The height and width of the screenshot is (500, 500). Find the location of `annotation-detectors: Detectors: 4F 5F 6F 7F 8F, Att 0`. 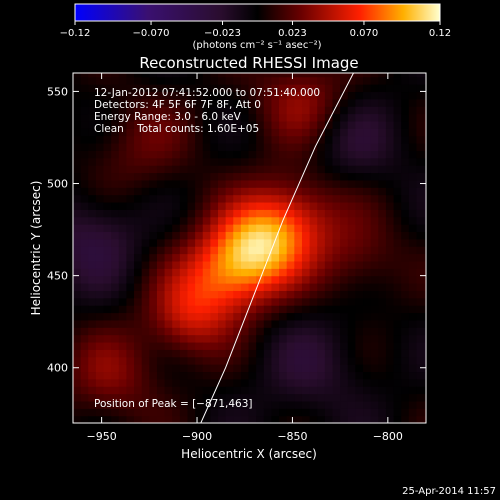

annotation-detectors: Detectors: 4F 5F 6F 7F 8F, Att 0 is located at coordinates (177, 105).